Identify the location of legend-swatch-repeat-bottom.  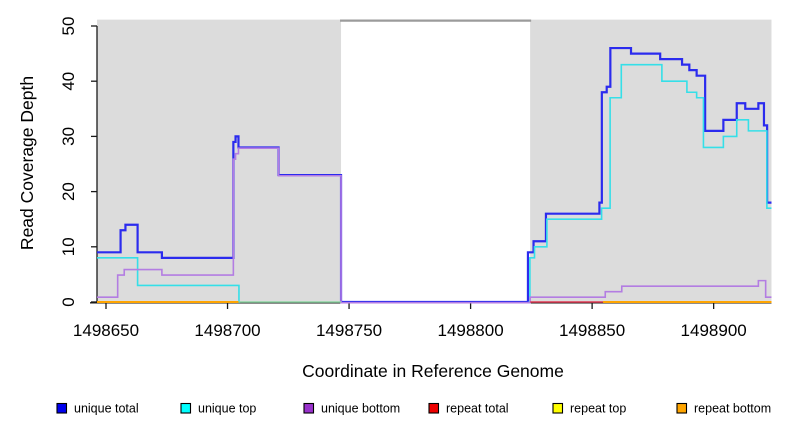
(682, 408).